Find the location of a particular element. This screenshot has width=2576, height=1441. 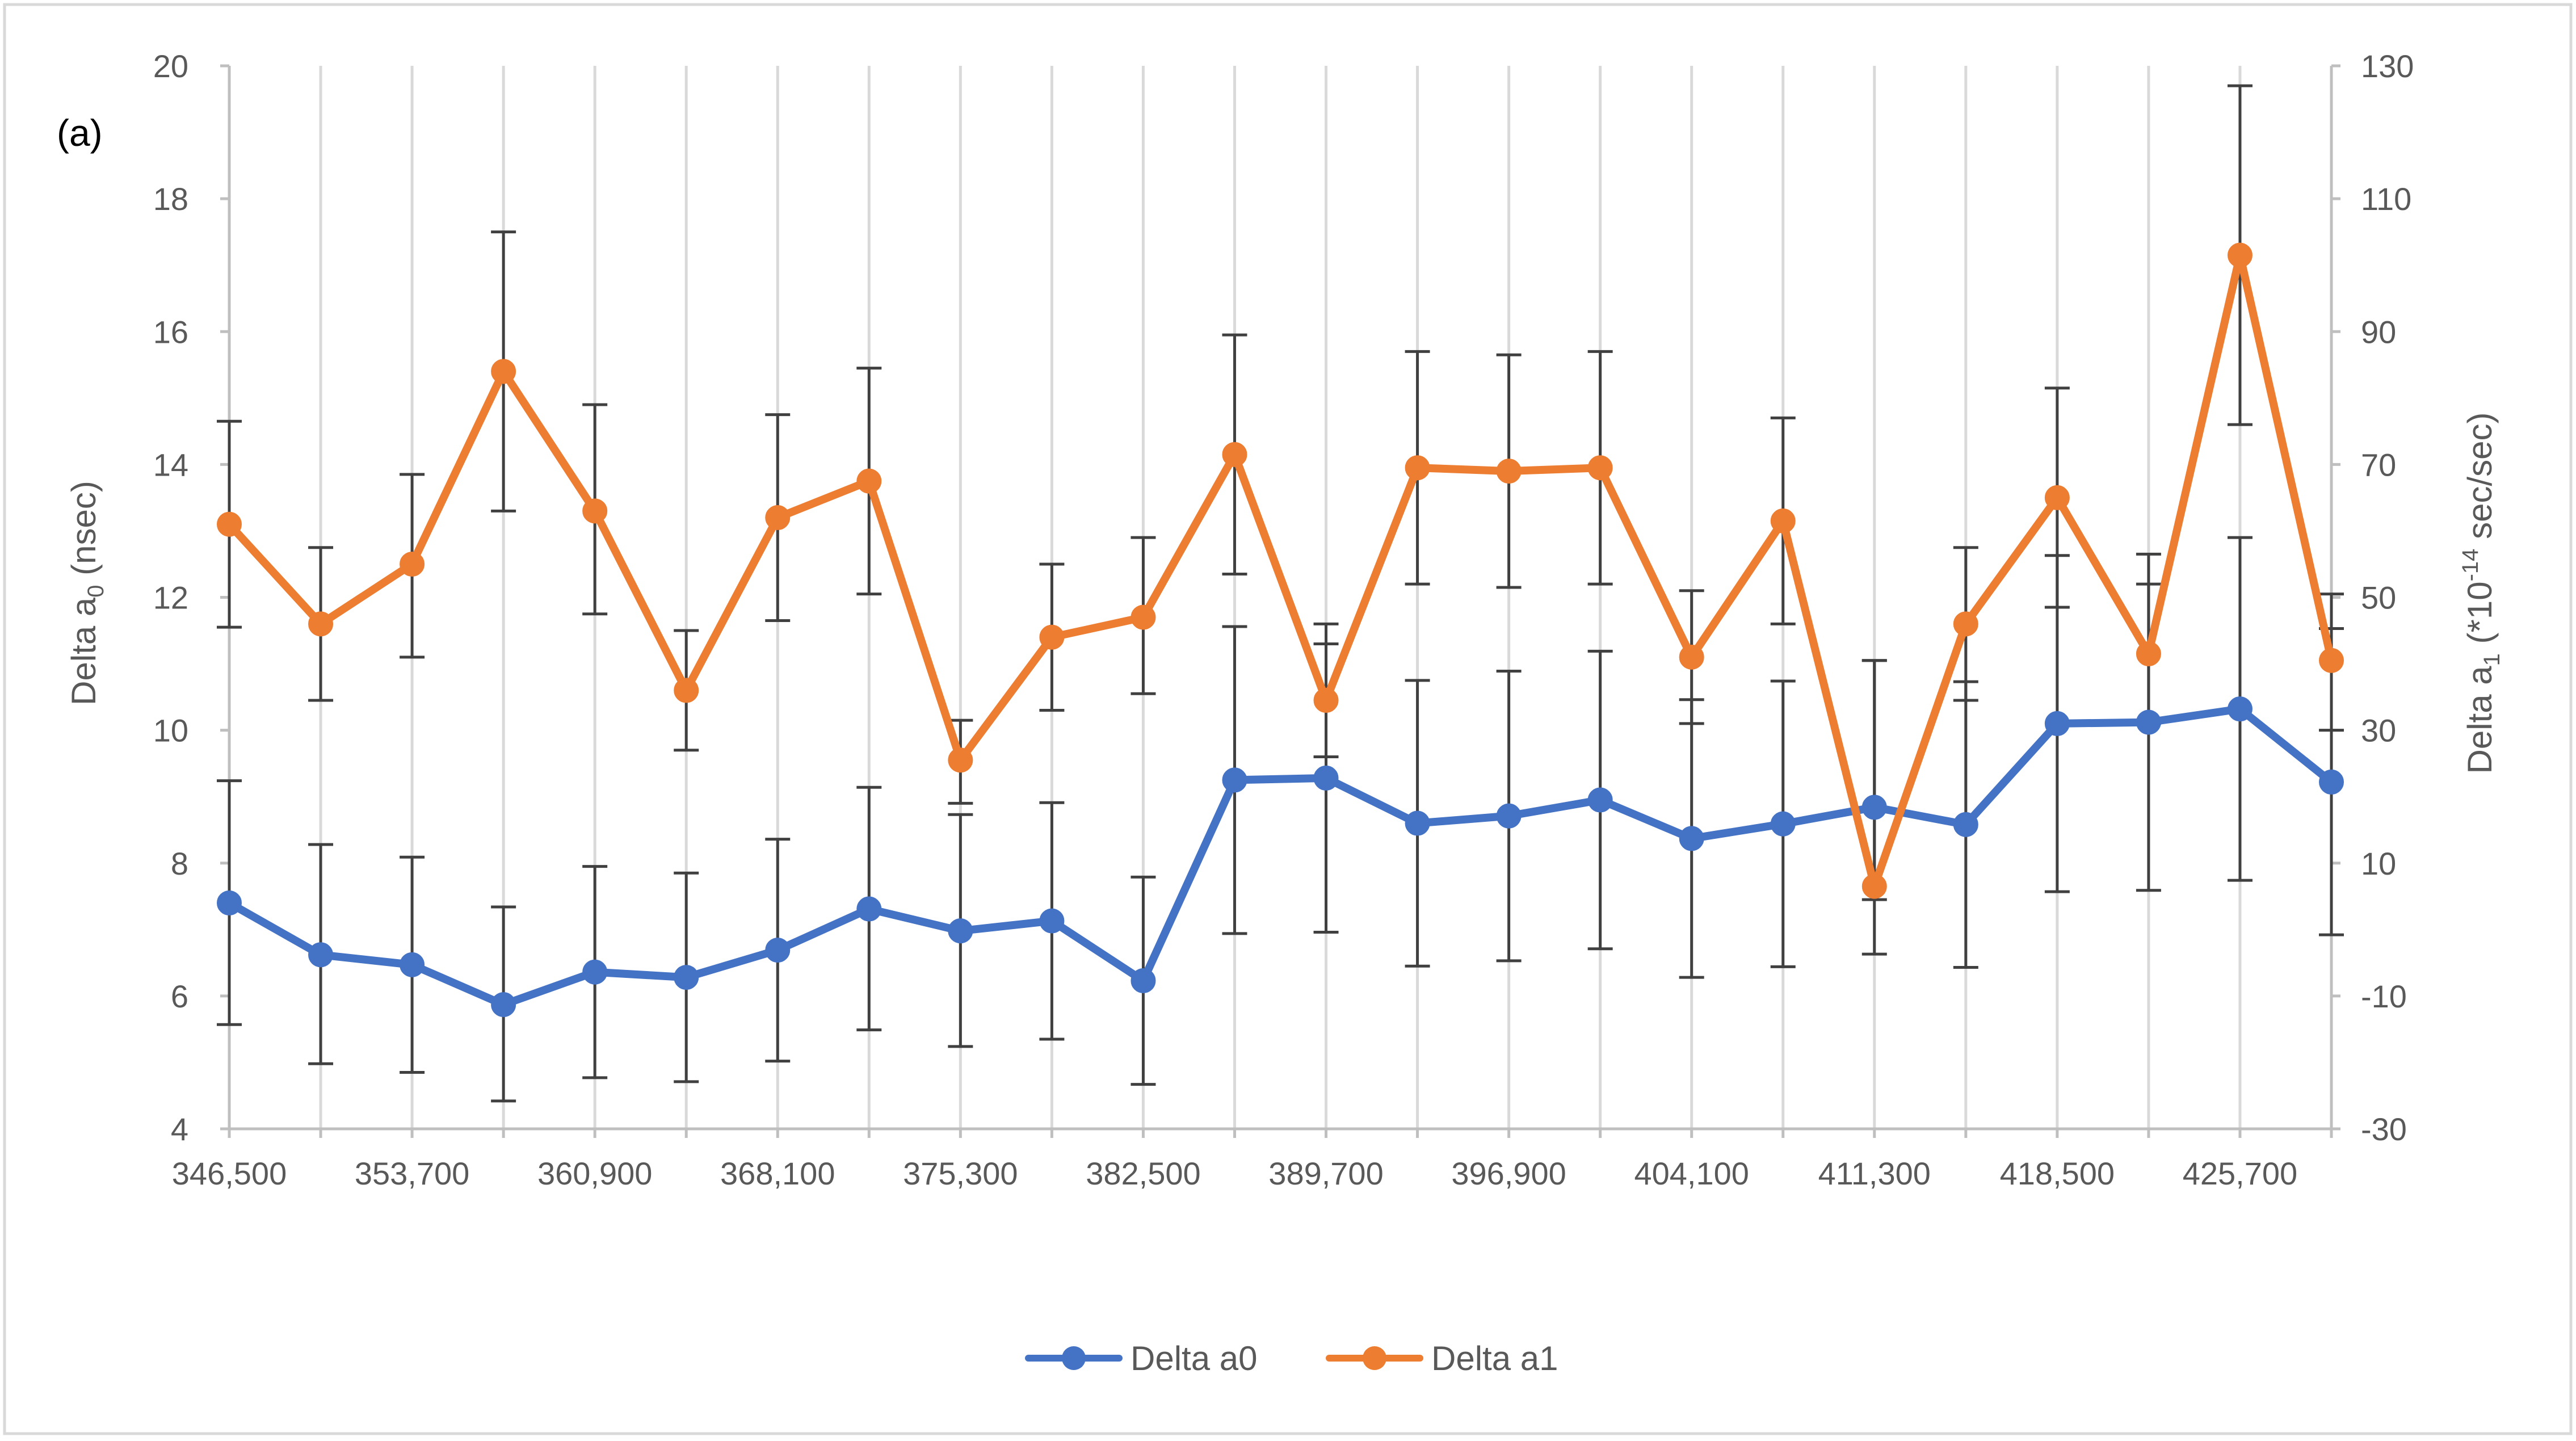

left-axis-title-sub: 0 is located at coordinates (95, 591).